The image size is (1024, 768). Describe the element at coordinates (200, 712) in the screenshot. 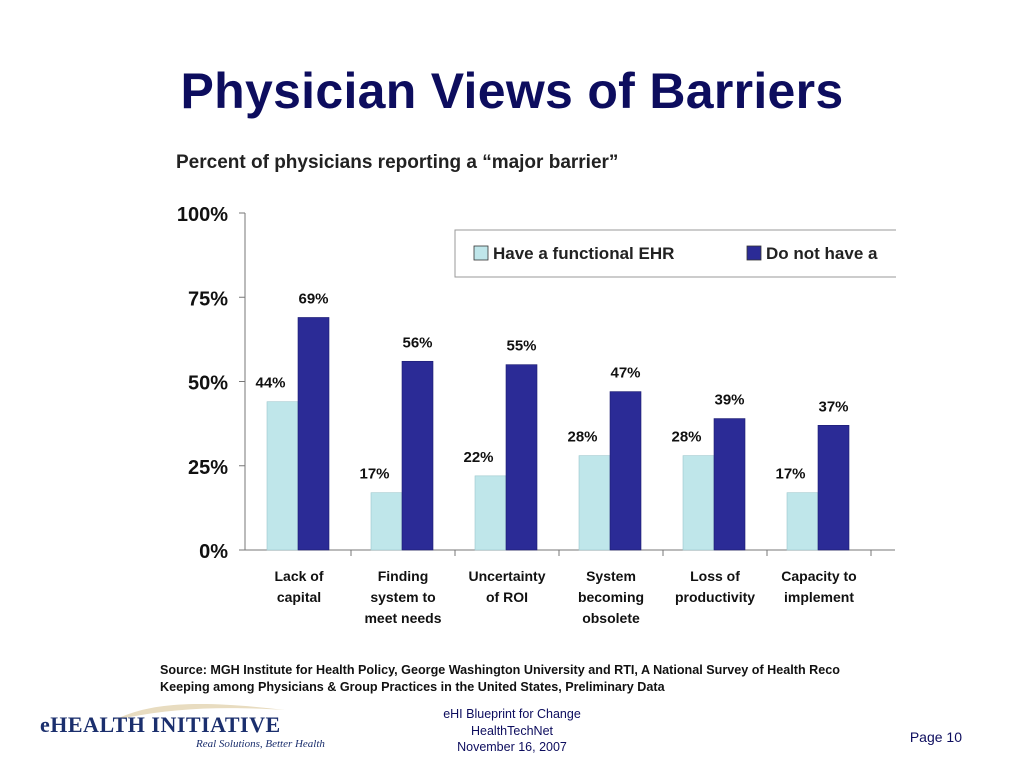

I see `logo-swoosh-icon` at that location.